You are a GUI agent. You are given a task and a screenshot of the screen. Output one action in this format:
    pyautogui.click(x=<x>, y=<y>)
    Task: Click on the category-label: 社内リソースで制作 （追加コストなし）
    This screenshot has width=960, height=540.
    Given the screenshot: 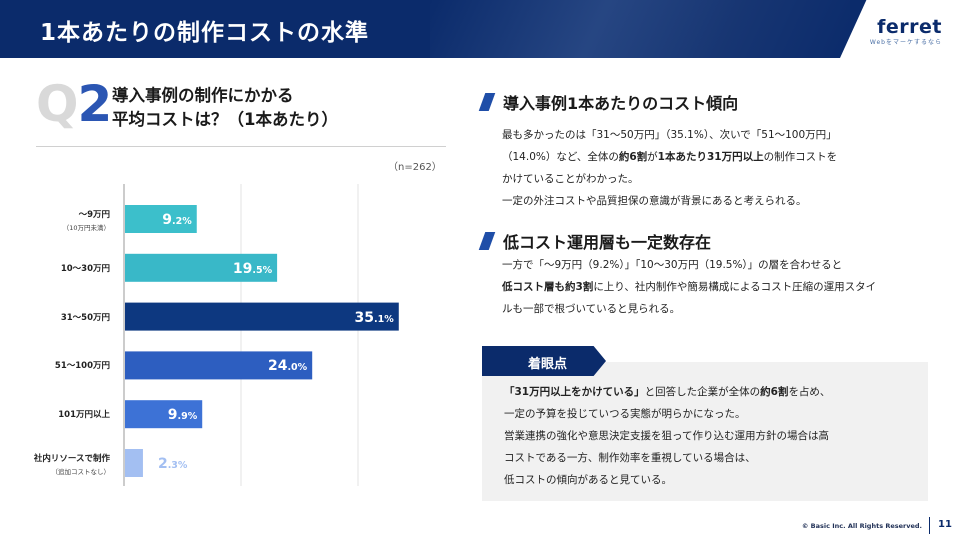 What is the action you would take?
    pyautogui.click(x=72, y=464)
    